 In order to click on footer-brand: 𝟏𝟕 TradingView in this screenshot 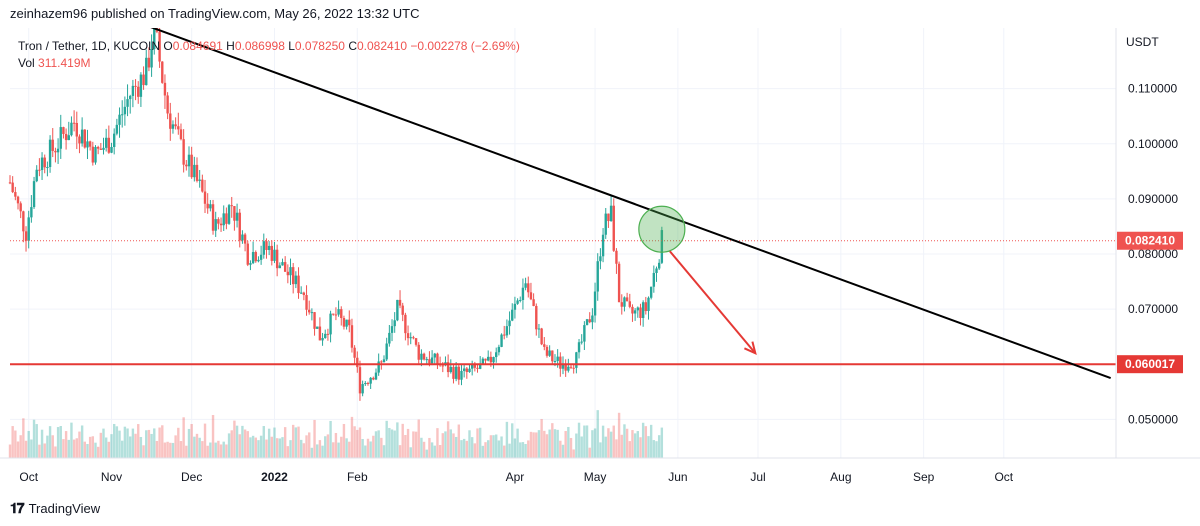, I will do `click(55, 508)`.